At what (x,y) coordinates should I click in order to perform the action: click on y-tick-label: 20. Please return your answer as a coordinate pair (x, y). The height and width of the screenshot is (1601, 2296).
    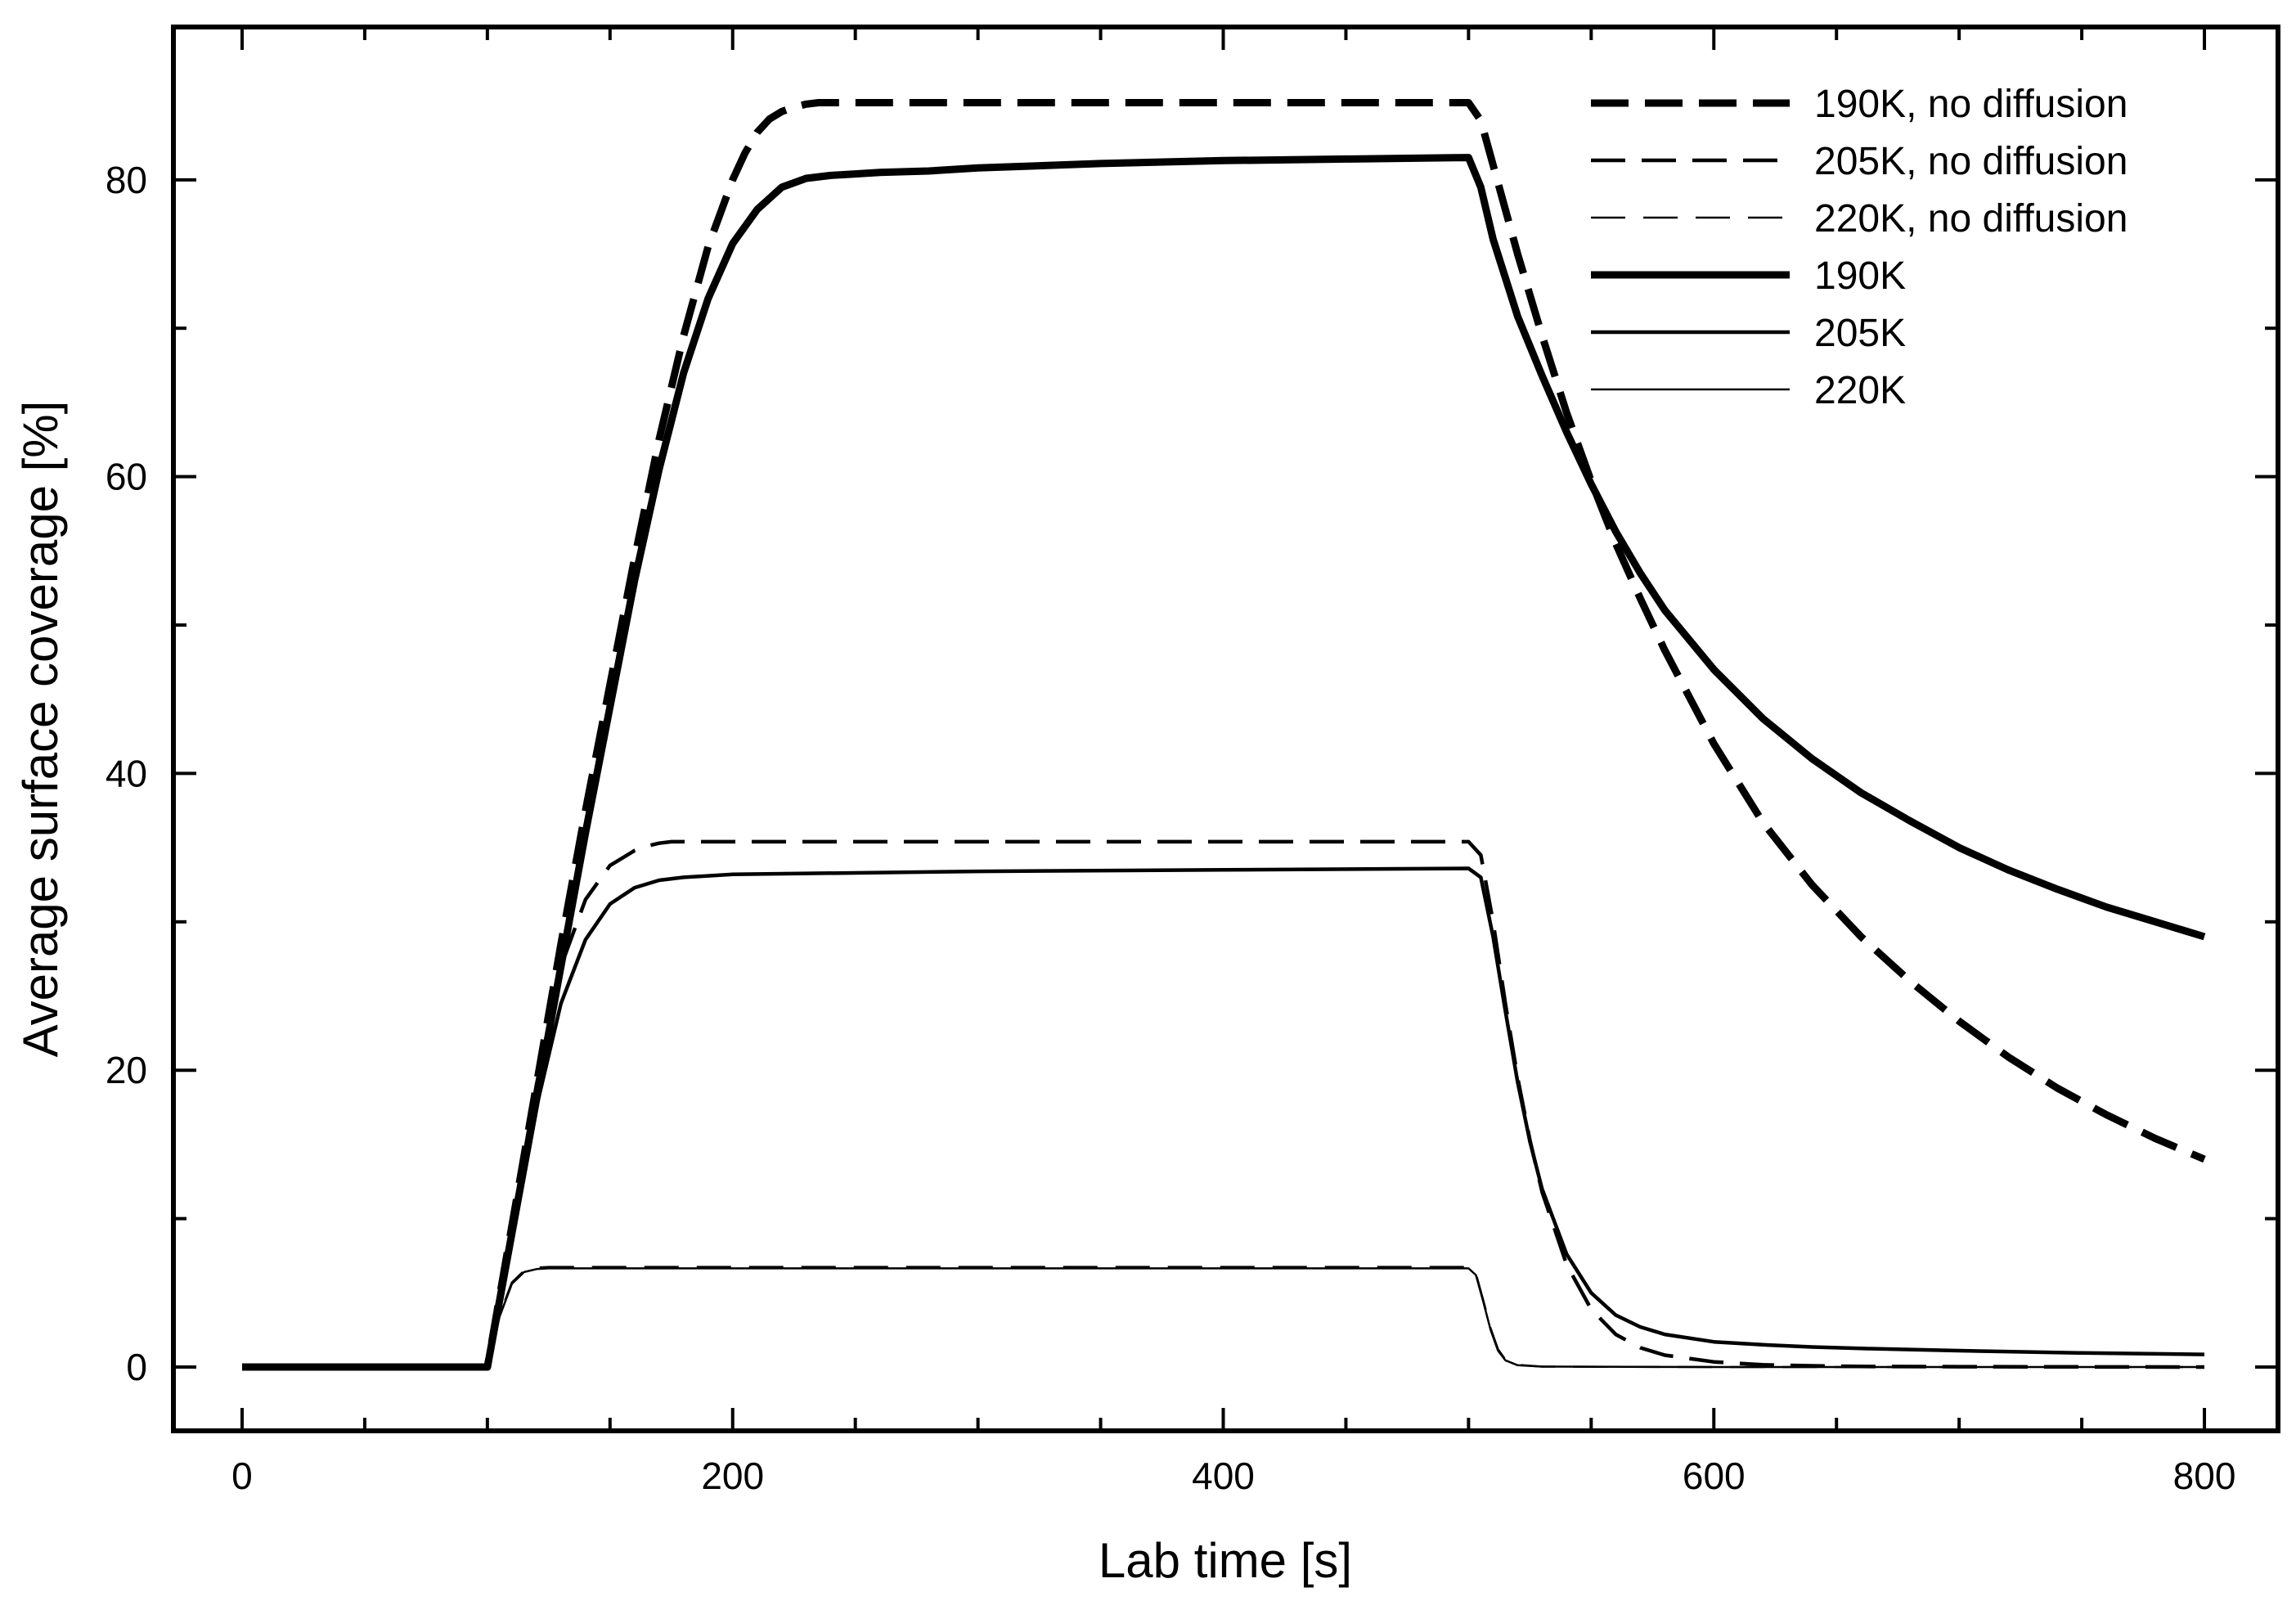
    Looking at the image, I should click on (126, 1070).